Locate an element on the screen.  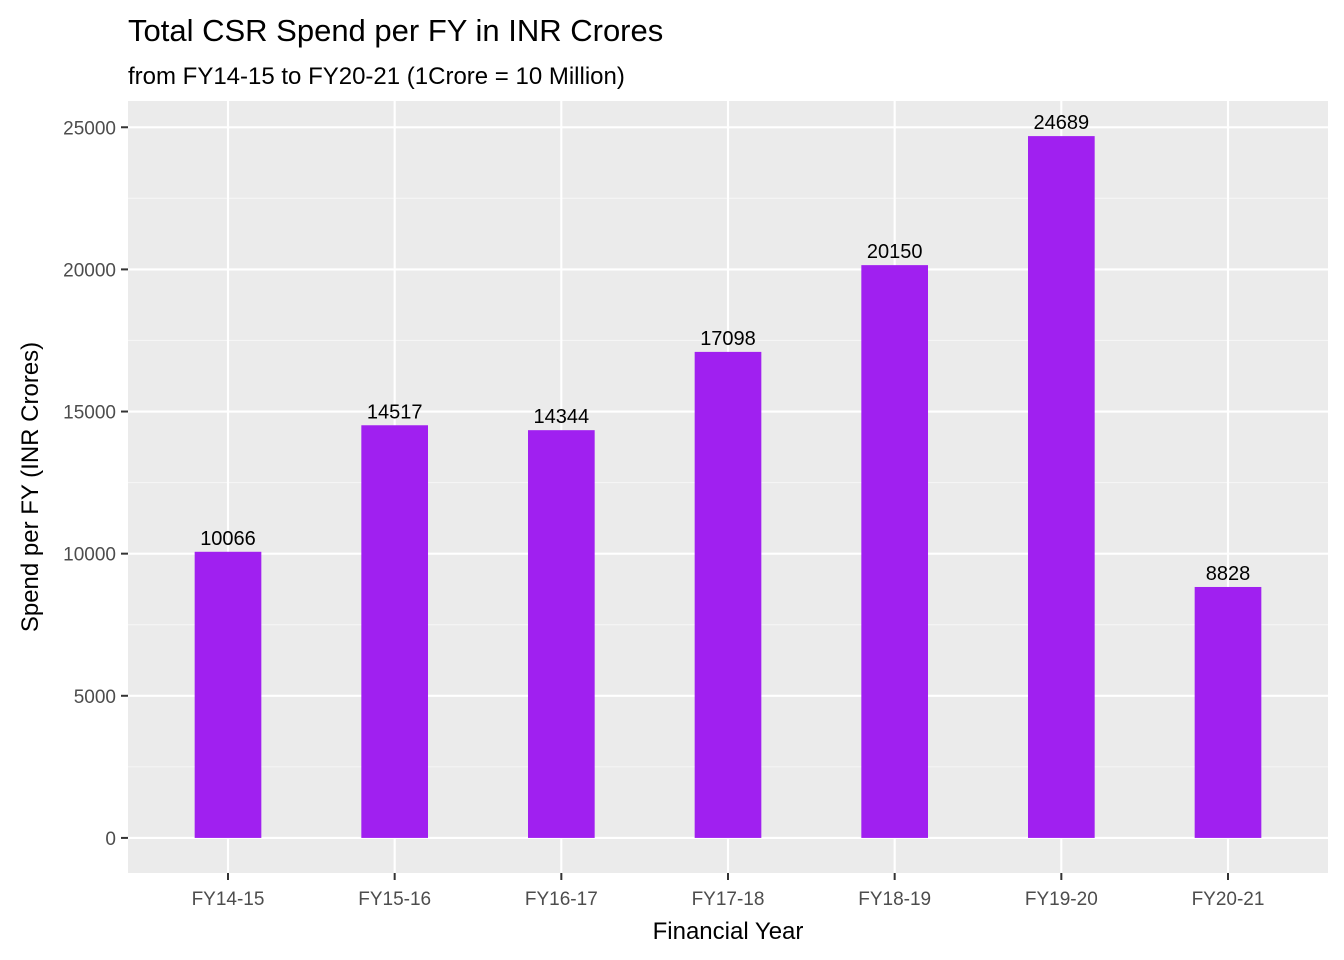
x-tick-label: FY18-19 is located at coordinates (894, 899).